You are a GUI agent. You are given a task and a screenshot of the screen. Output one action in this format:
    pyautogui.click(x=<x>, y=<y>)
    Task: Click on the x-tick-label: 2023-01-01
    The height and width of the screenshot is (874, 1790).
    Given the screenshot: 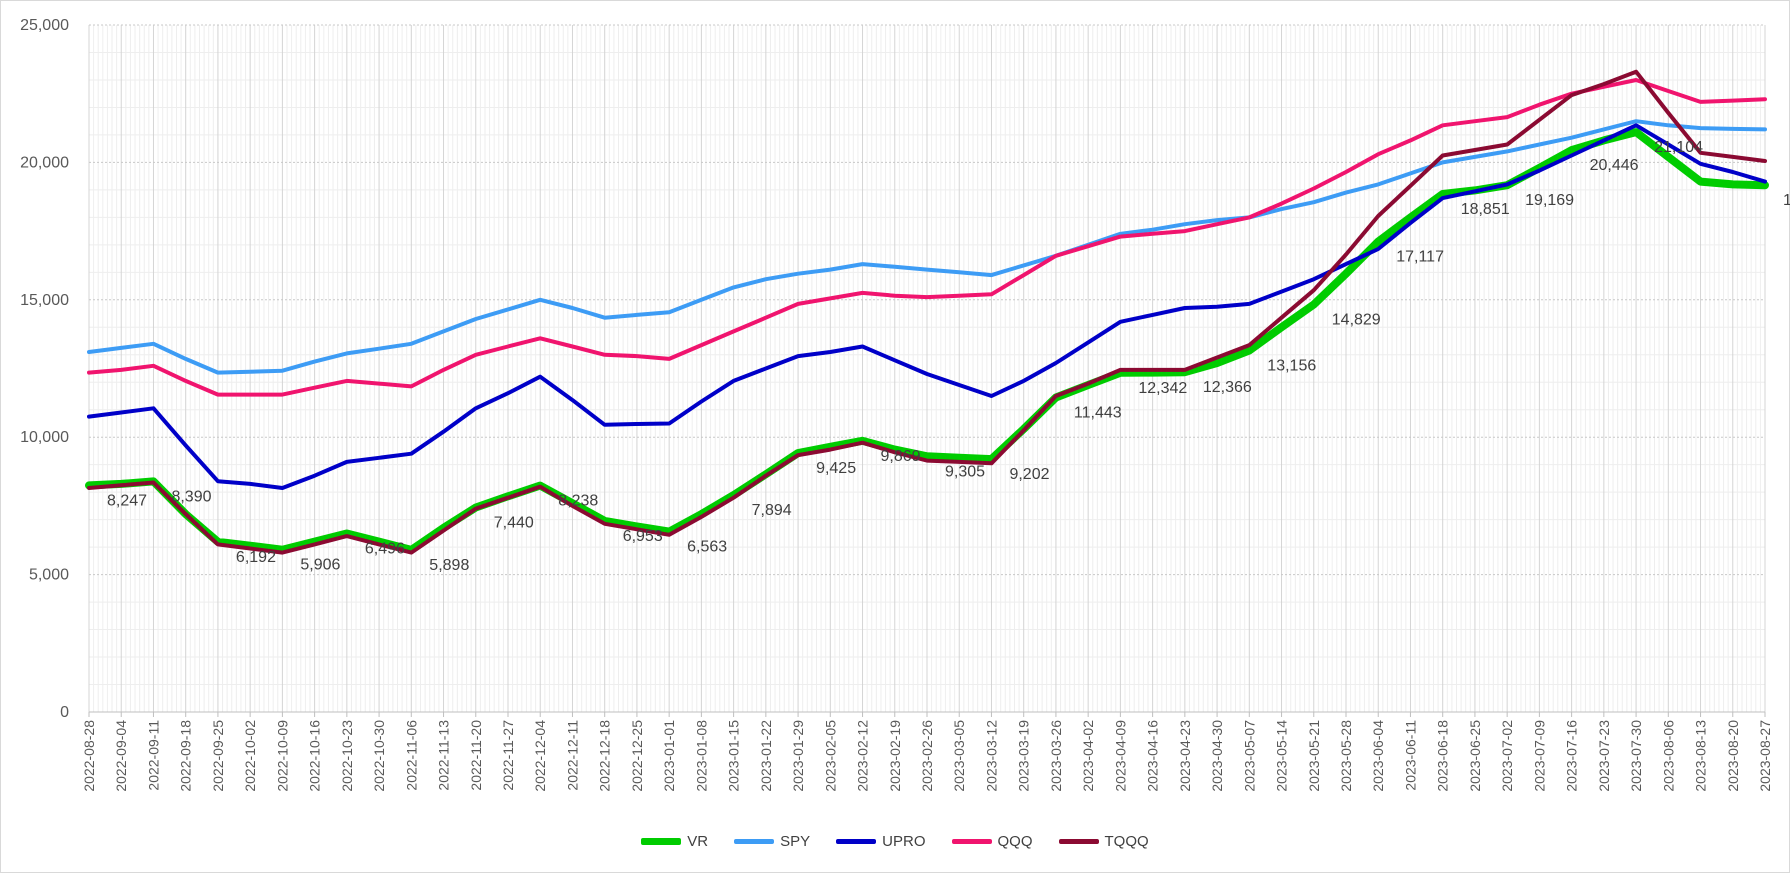 What is the action you would take?
    pyautogui.click(x=669, y=756)
    